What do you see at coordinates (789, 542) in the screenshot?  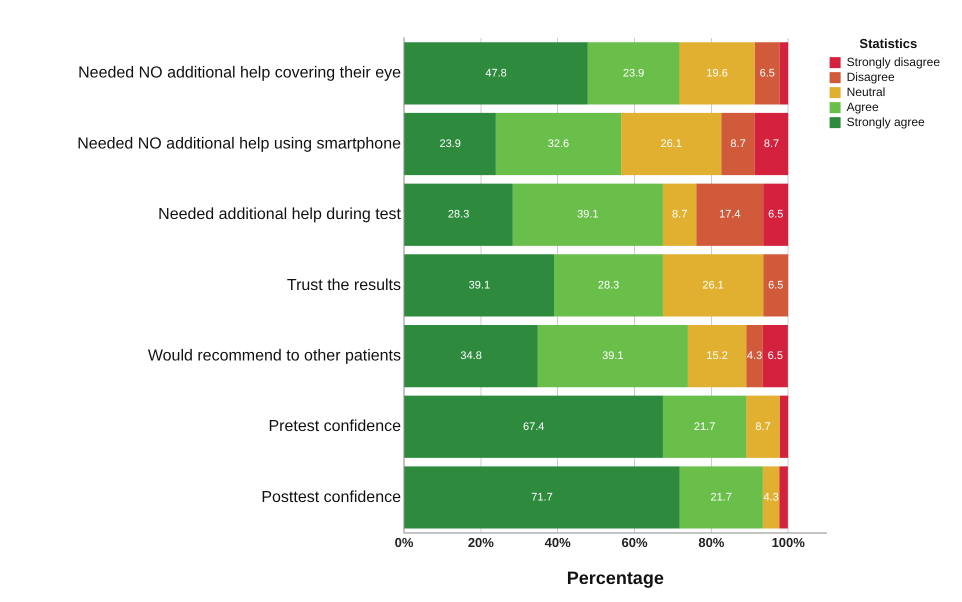 I see `x-tick-label: 100%` at bounding box center [789, 542].